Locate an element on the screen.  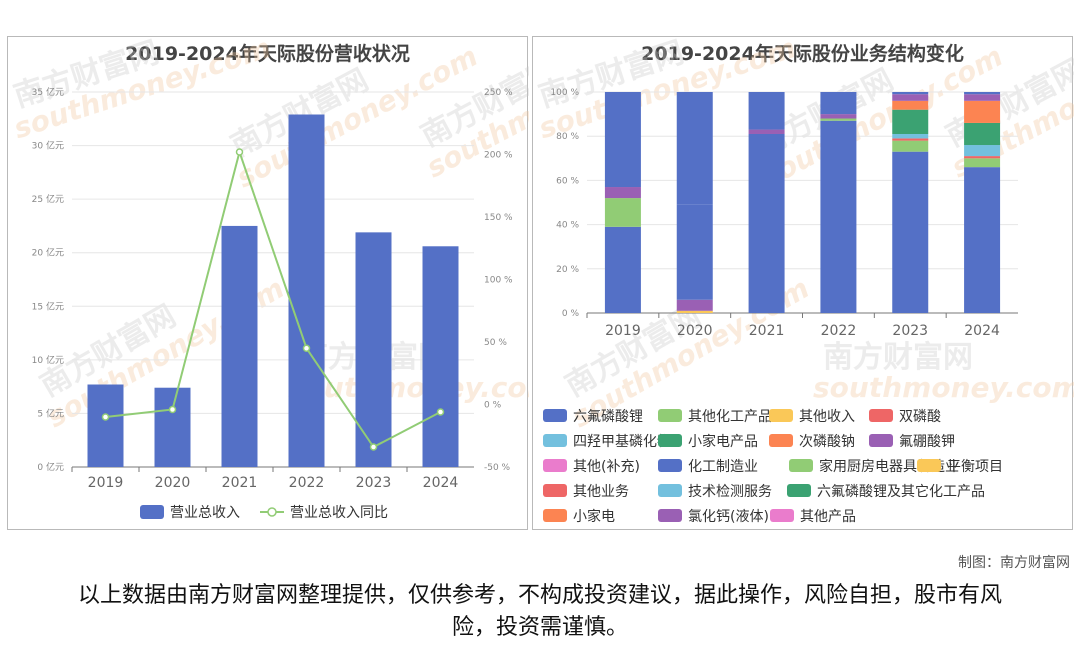
chart-credit: 制图：南方财富网 is located at coordinates (1014, 563).